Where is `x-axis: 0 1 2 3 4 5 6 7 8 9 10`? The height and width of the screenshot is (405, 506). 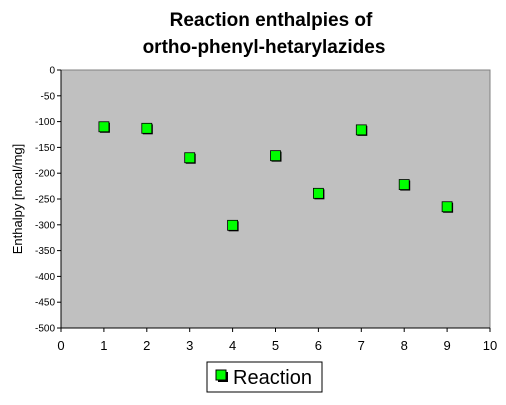 x-axis: 0 1 2 3 4 5 6 7 8 9 10 is located at coordinates (277, 340).